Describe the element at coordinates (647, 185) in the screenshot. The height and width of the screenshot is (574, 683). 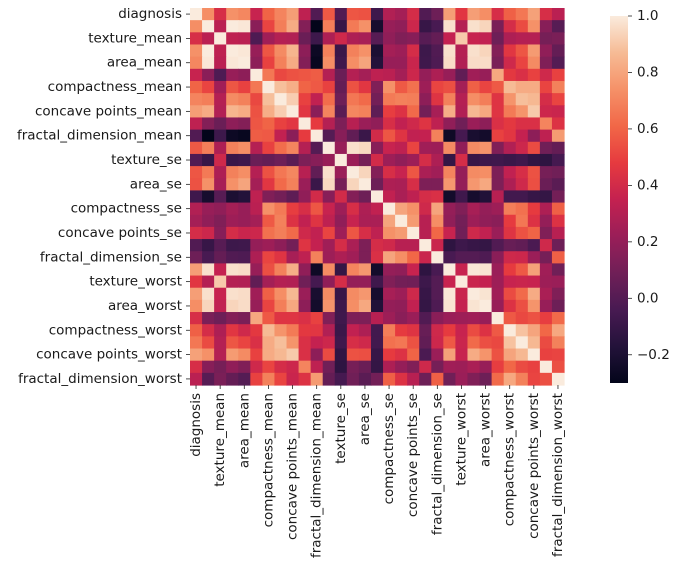
I see `colorbar-tick-label: 0.4` at that location.